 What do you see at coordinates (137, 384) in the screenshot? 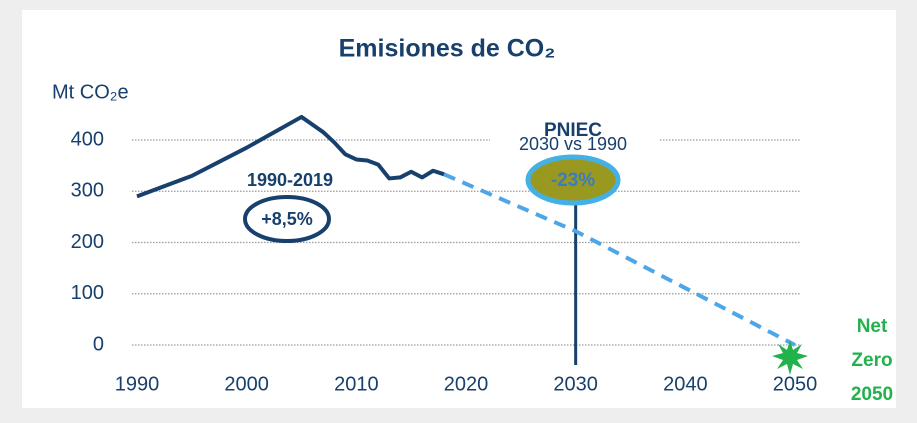
I see `x-tick-label: 1990` at bounding box center [137, 384].